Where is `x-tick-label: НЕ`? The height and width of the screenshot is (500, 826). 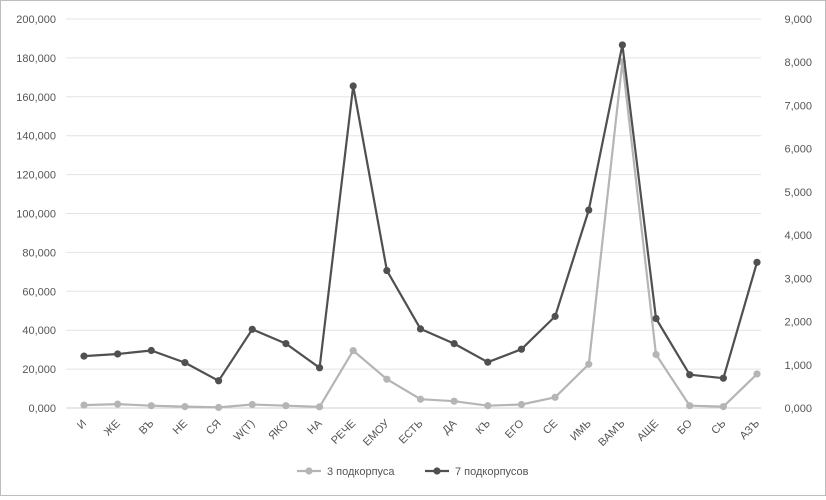 x-tick-label: НЕ is located at coordinates (180, 427).